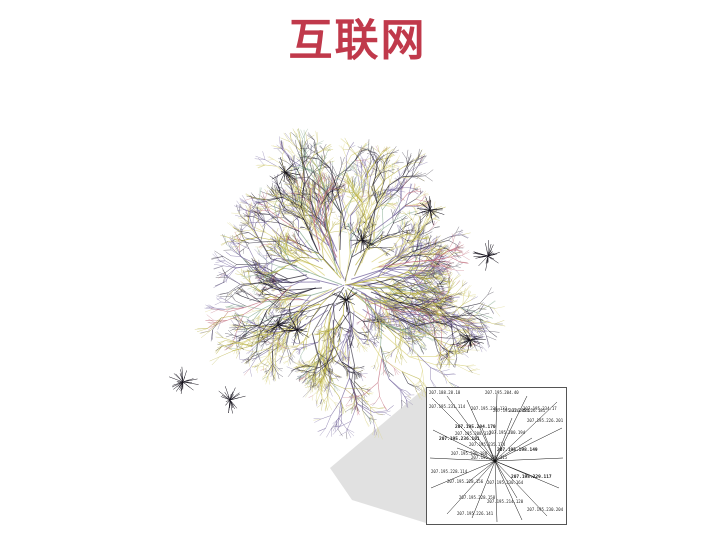  I want to click on inset-ip-label: 207.195.204.40, so click(502, 392).